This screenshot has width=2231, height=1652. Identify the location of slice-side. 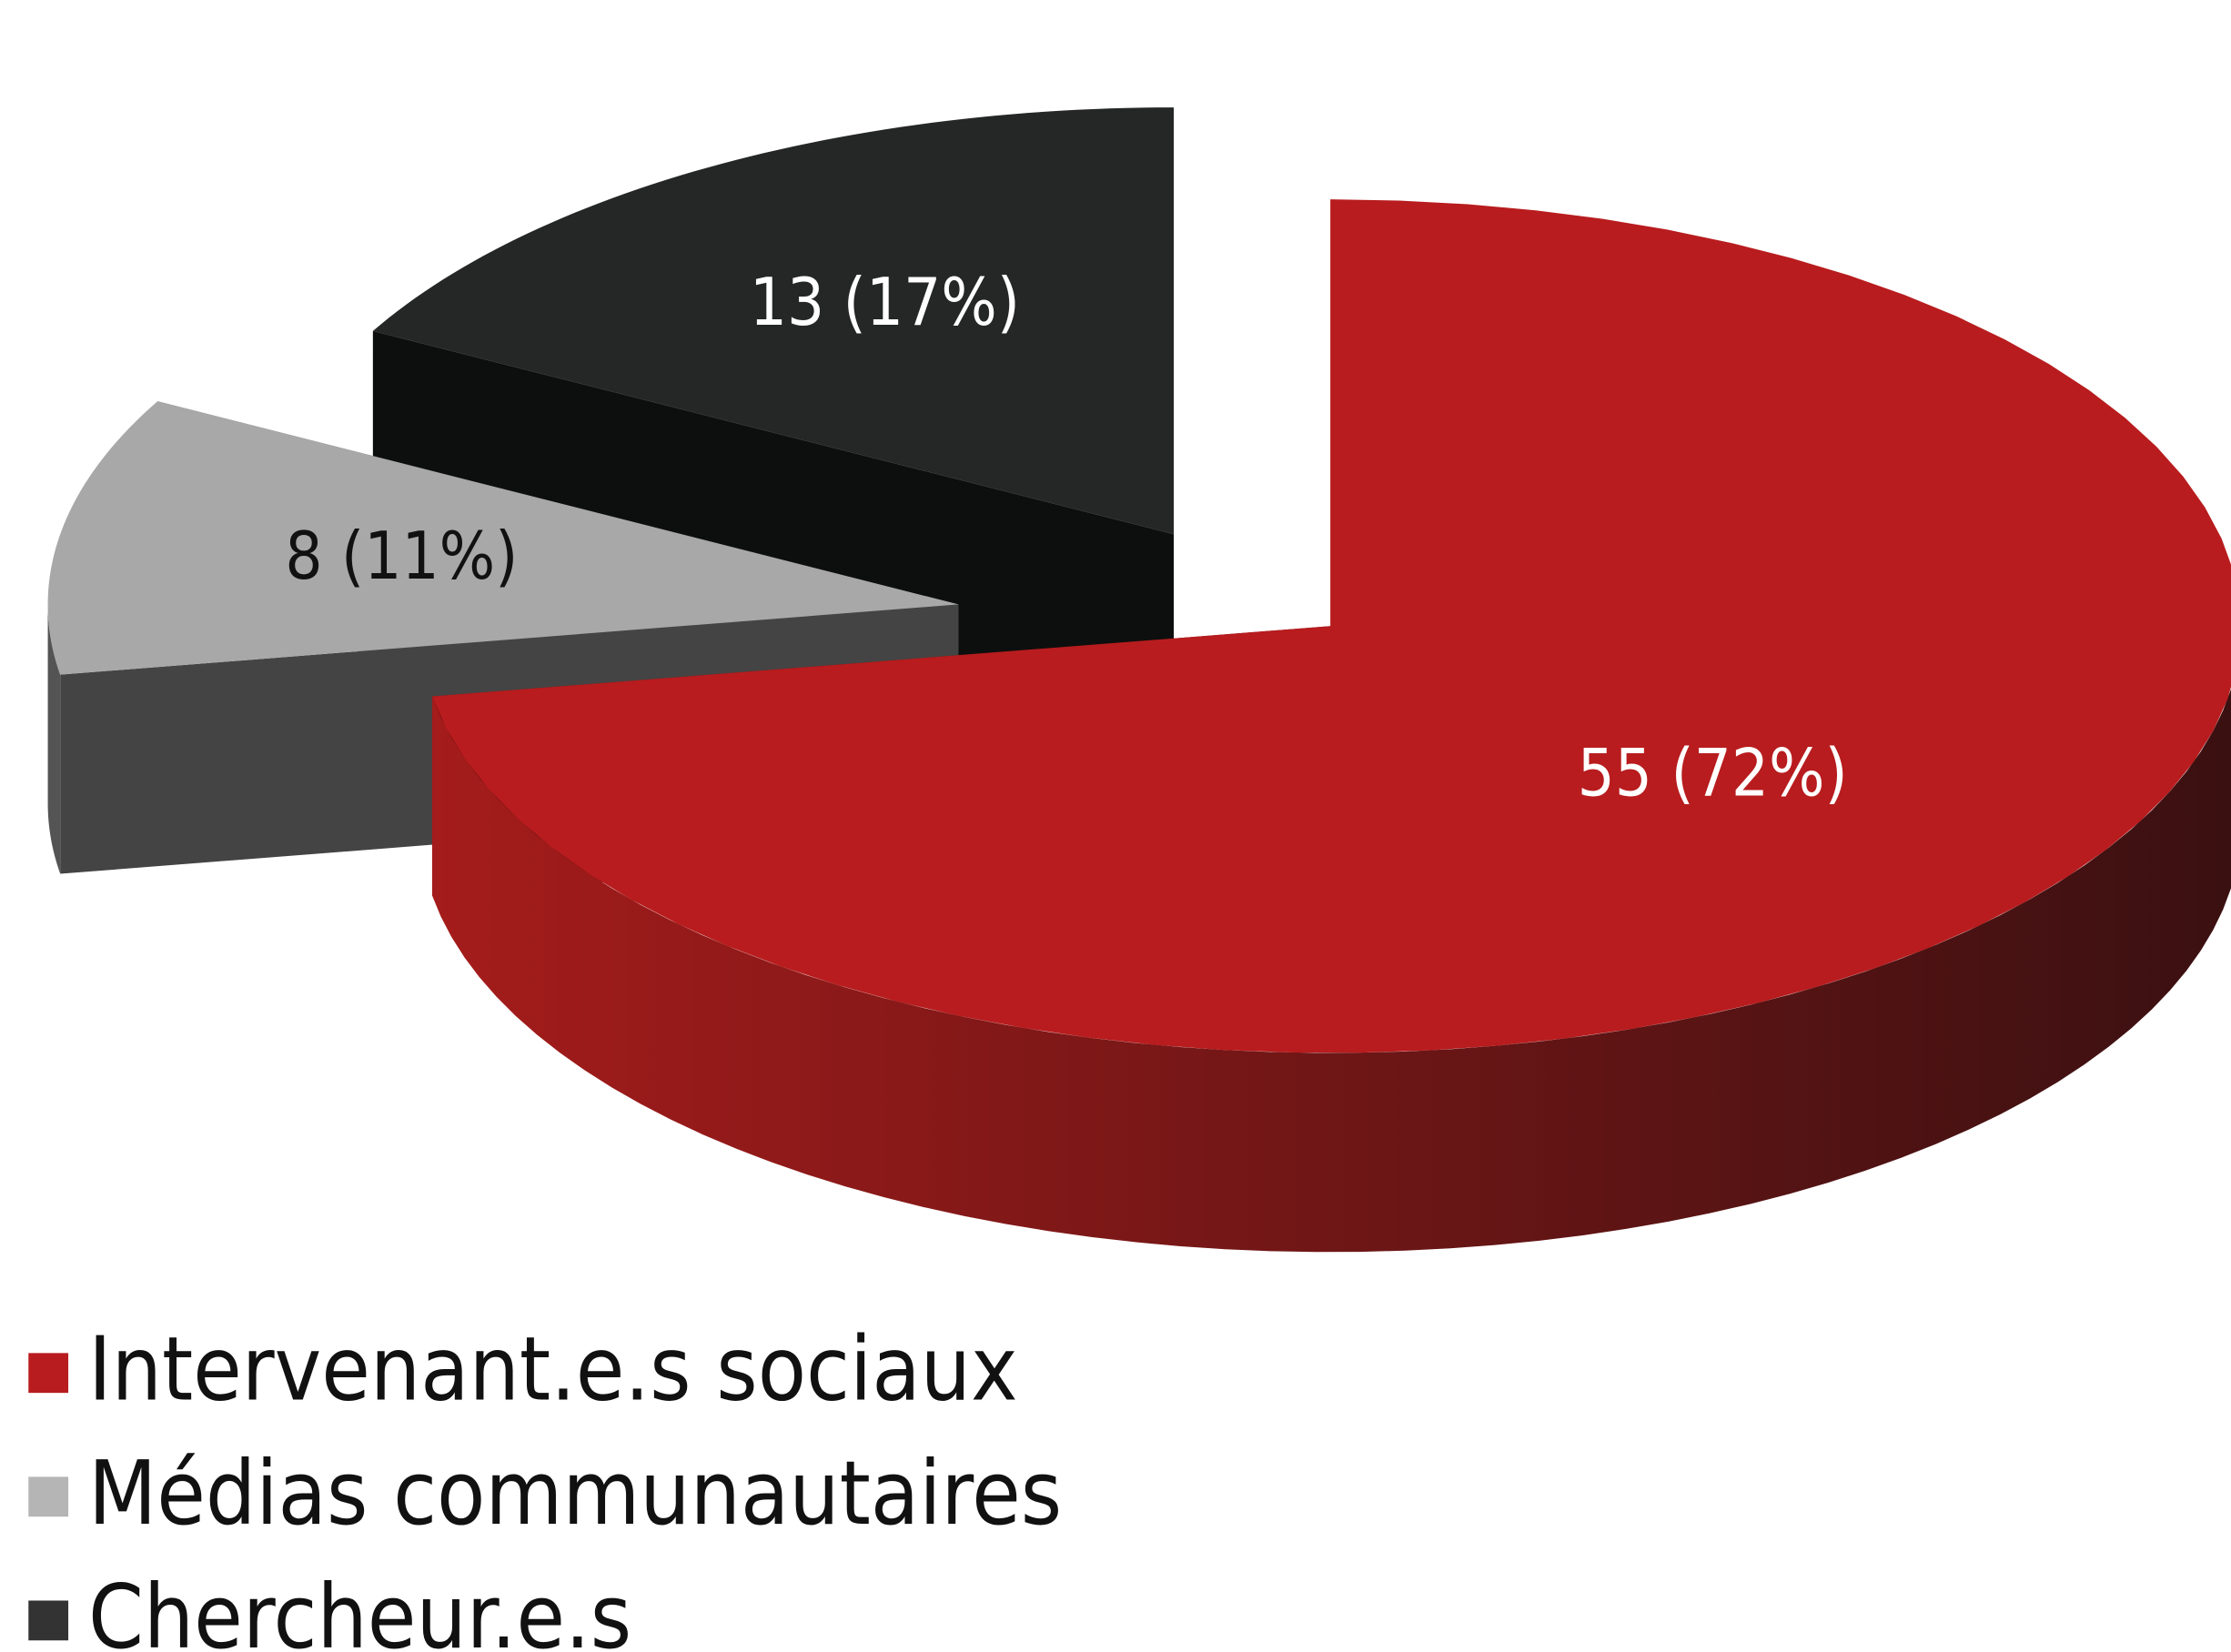
(54, 739).